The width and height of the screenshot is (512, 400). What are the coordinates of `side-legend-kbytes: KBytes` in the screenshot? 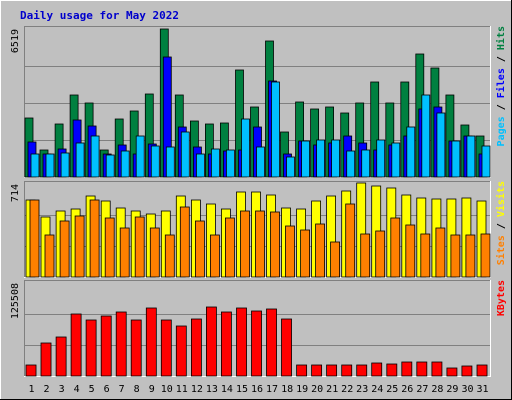 It's located at (501, 298).